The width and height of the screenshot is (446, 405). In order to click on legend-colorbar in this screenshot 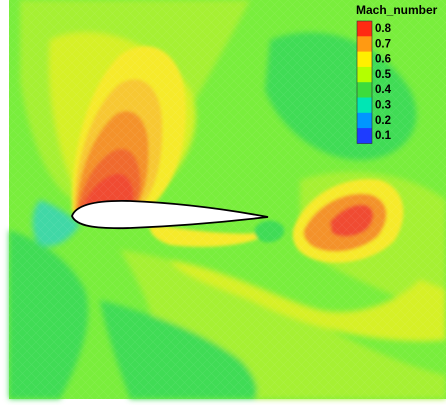, I will do `click(364, 82)`.